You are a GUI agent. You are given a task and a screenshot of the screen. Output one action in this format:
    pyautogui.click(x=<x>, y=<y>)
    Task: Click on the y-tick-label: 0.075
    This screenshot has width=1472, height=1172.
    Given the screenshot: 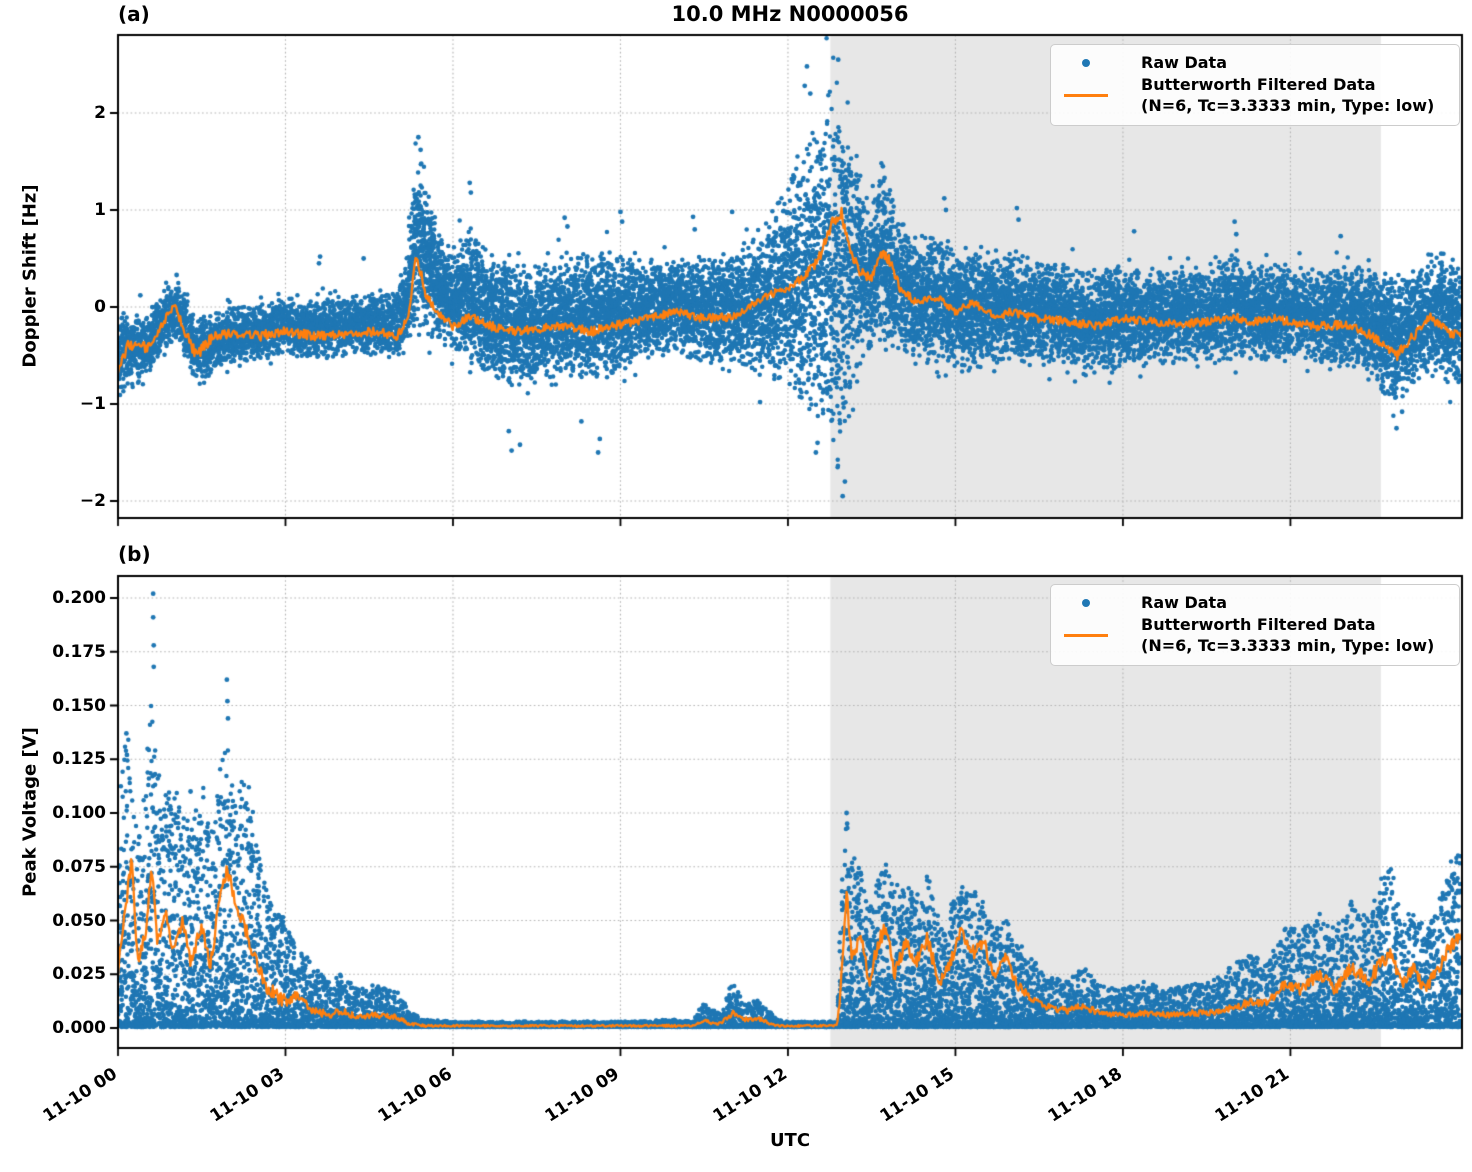 What is the action you would take?
    pyautogui.click(x=79, y=866)
    